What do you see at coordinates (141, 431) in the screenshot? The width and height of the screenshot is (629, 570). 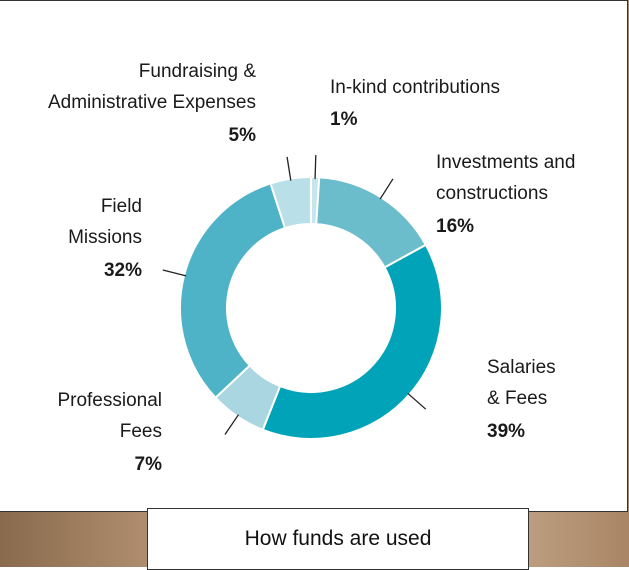 I see `segment-label: Fees` at bounding box center [141, 431].